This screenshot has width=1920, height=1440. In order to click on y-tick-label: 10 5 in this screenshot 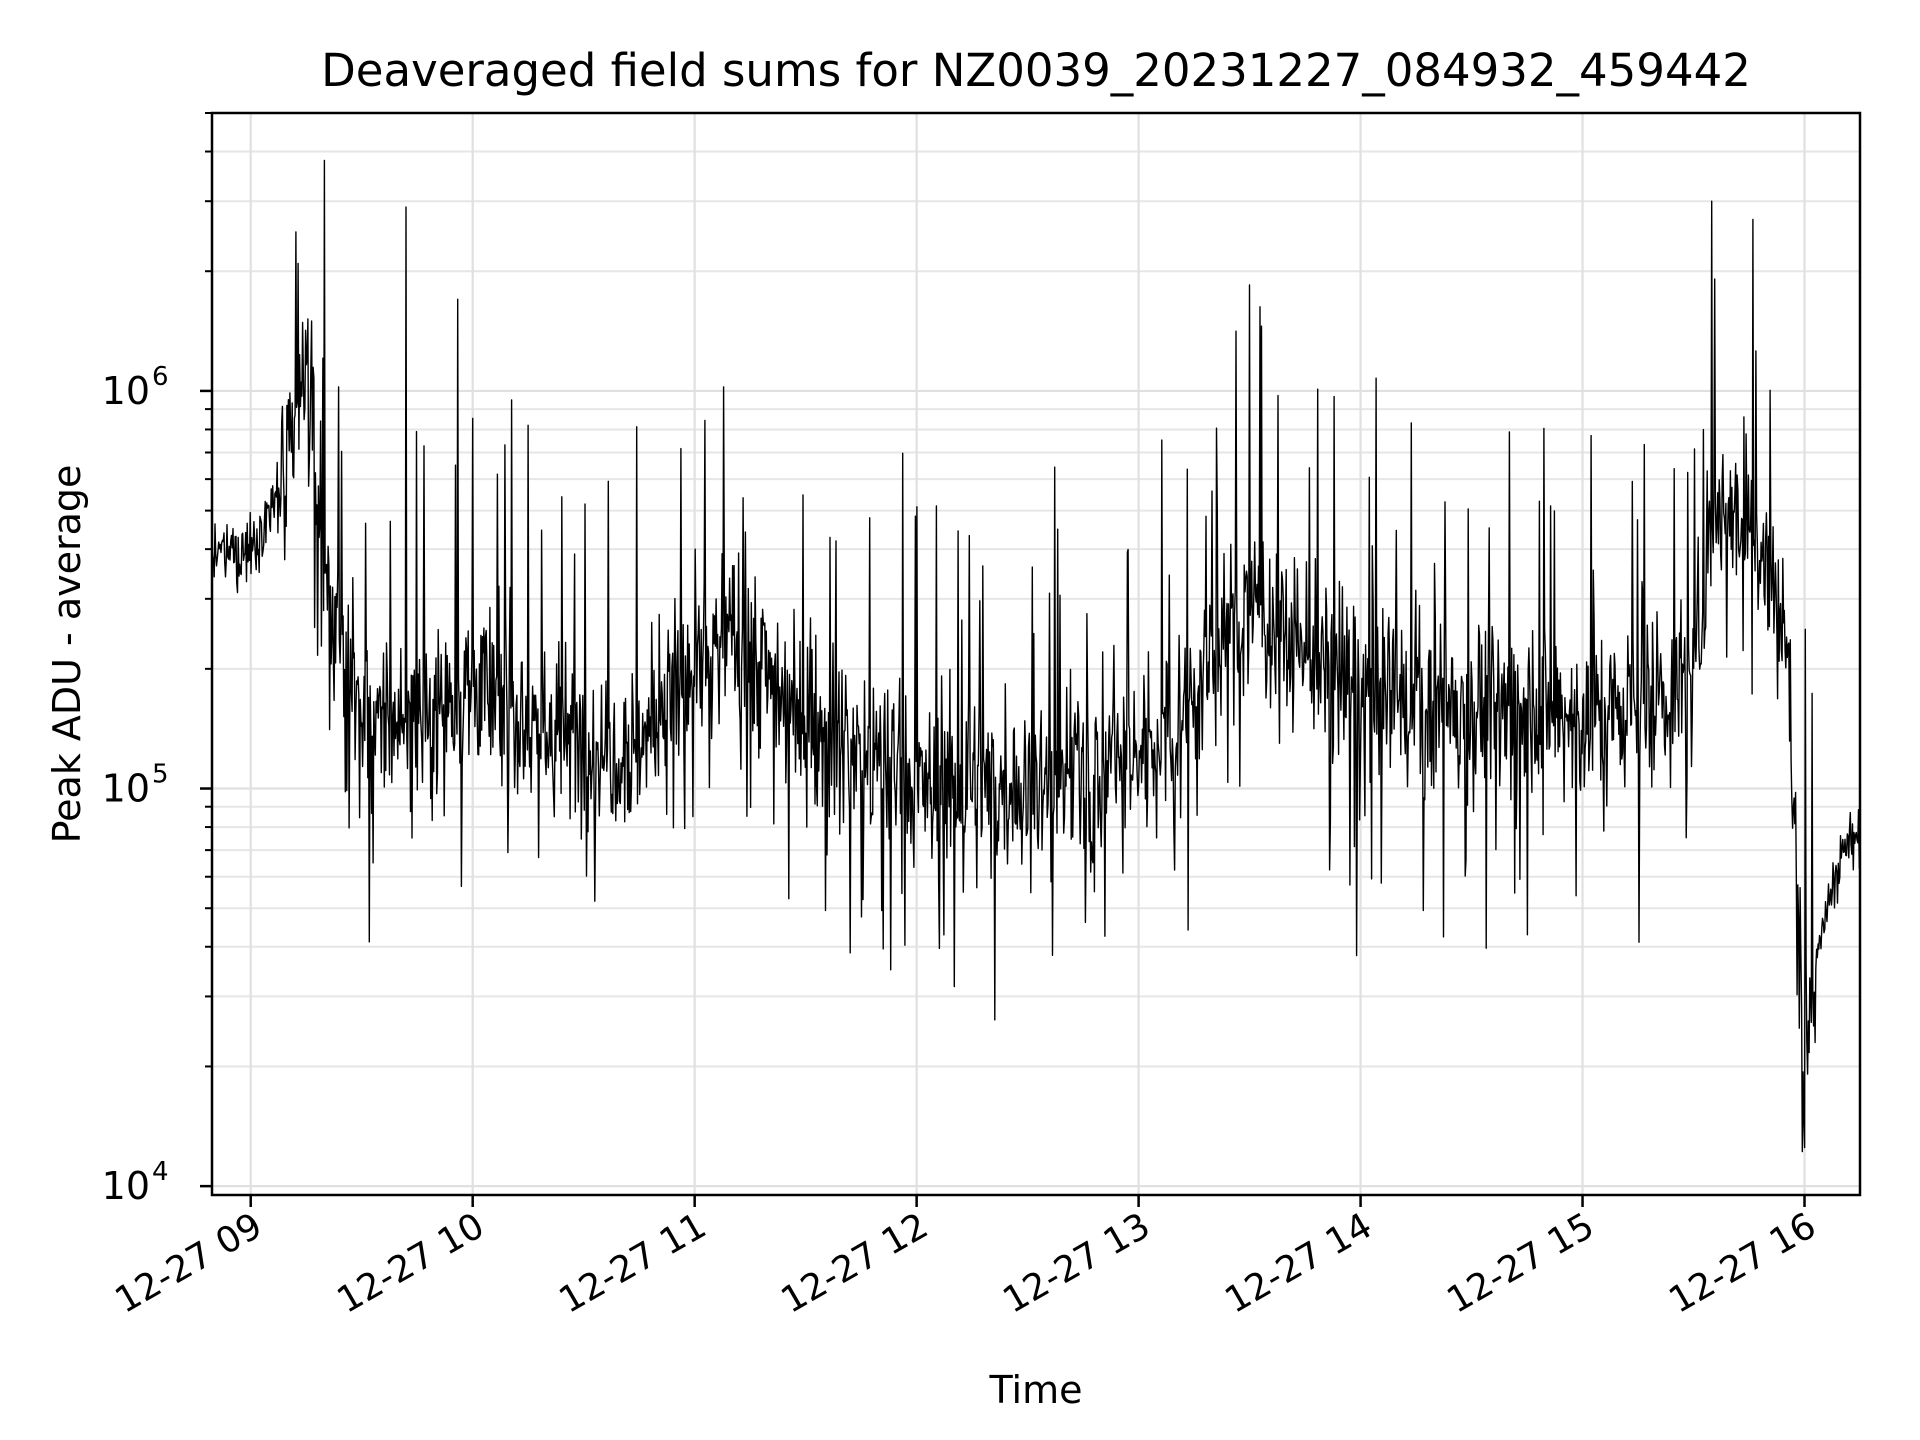, I will do `click(135, 785)`.